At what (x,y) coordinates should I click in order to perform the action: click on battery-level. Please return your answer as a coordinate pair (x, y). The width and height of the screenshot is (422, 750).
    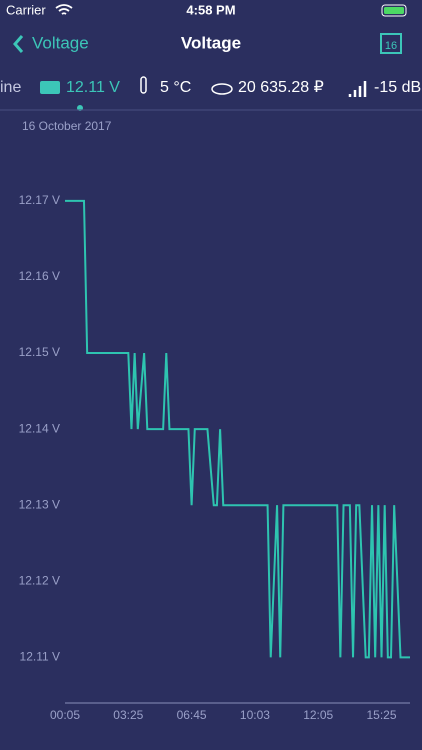
    Looking at the image, I should click on (394, 10).